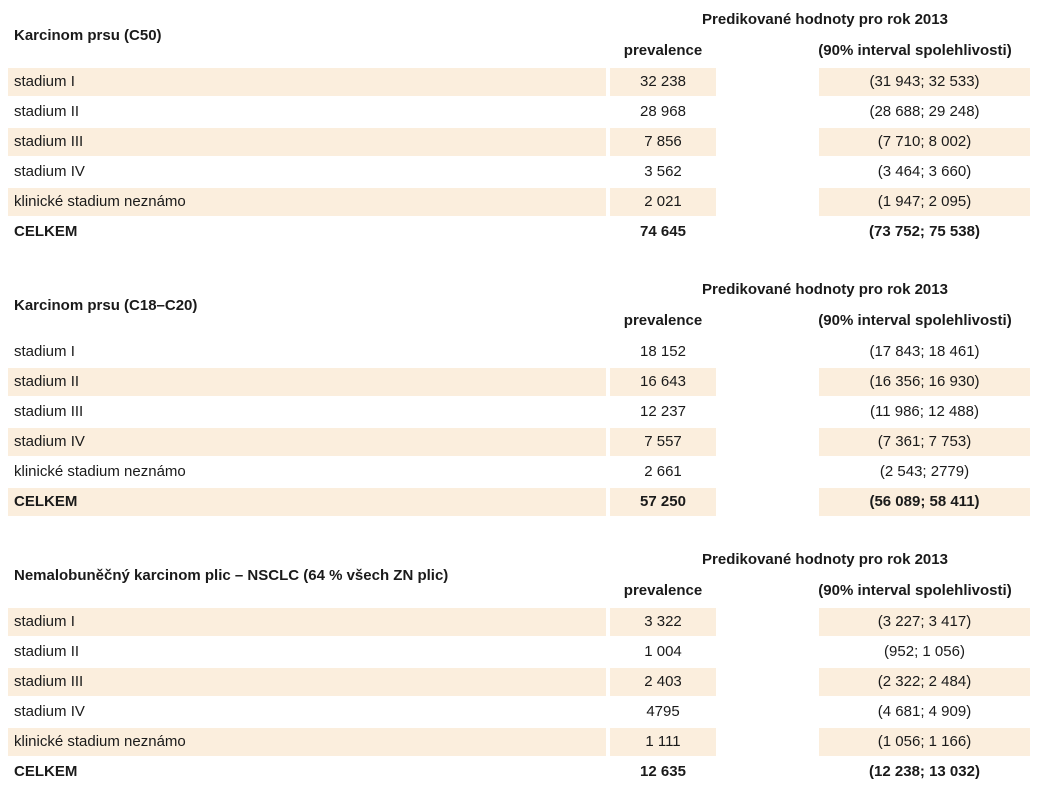 The height and width of the screenshot is (800, 1043). What do you see at coordinates (924, 382) in the screenshot?
I see `row-interval: (16 356; 16 930)` at bounding box center [924, 382].